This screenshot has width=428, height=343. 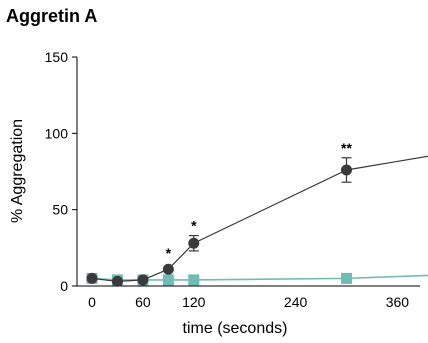 I want to click on x-axis-label: time (seconds), so click(x=235, y=328).